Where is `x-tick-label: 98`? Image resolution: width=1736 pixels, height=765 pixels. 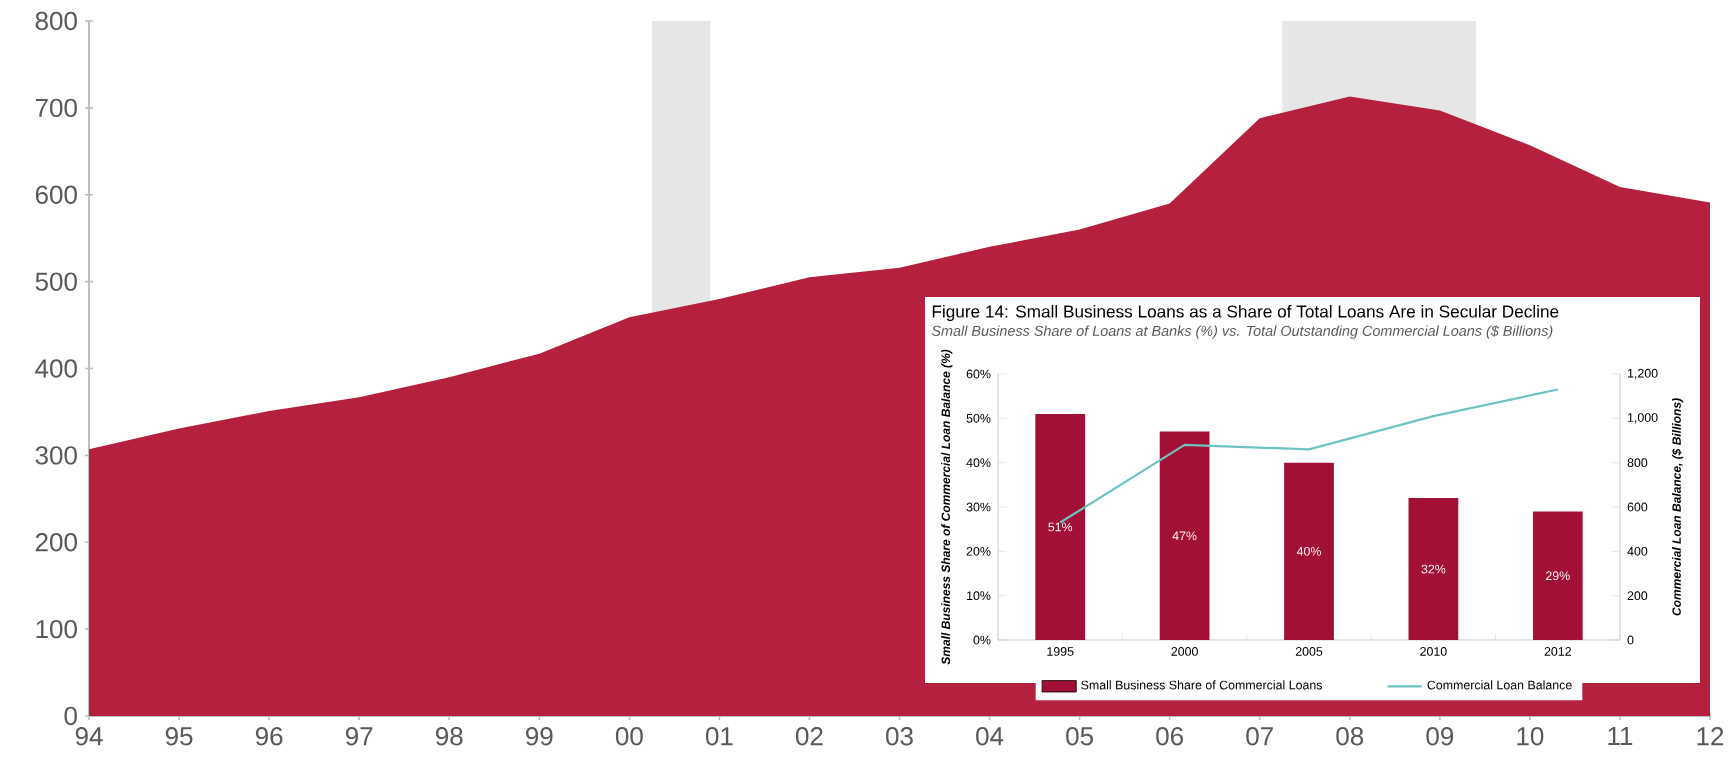
x-tick-label: 98 is located at coordinates (449, 736).